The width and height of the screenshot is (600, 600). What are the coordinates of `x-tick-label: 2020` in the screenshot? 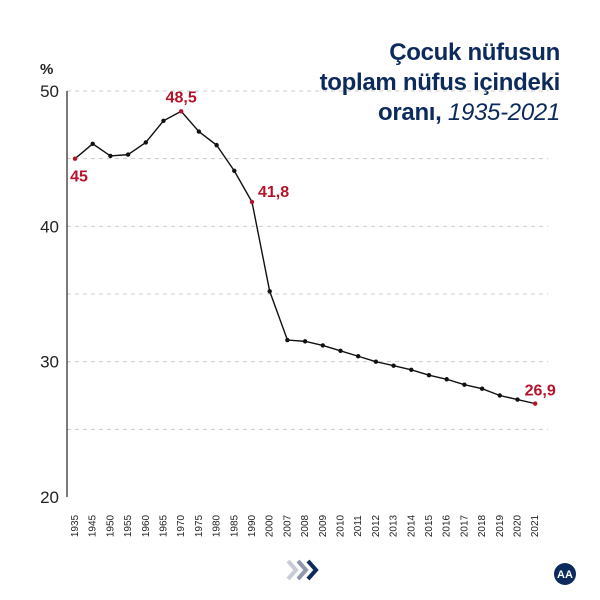 It's located at (518, 525).